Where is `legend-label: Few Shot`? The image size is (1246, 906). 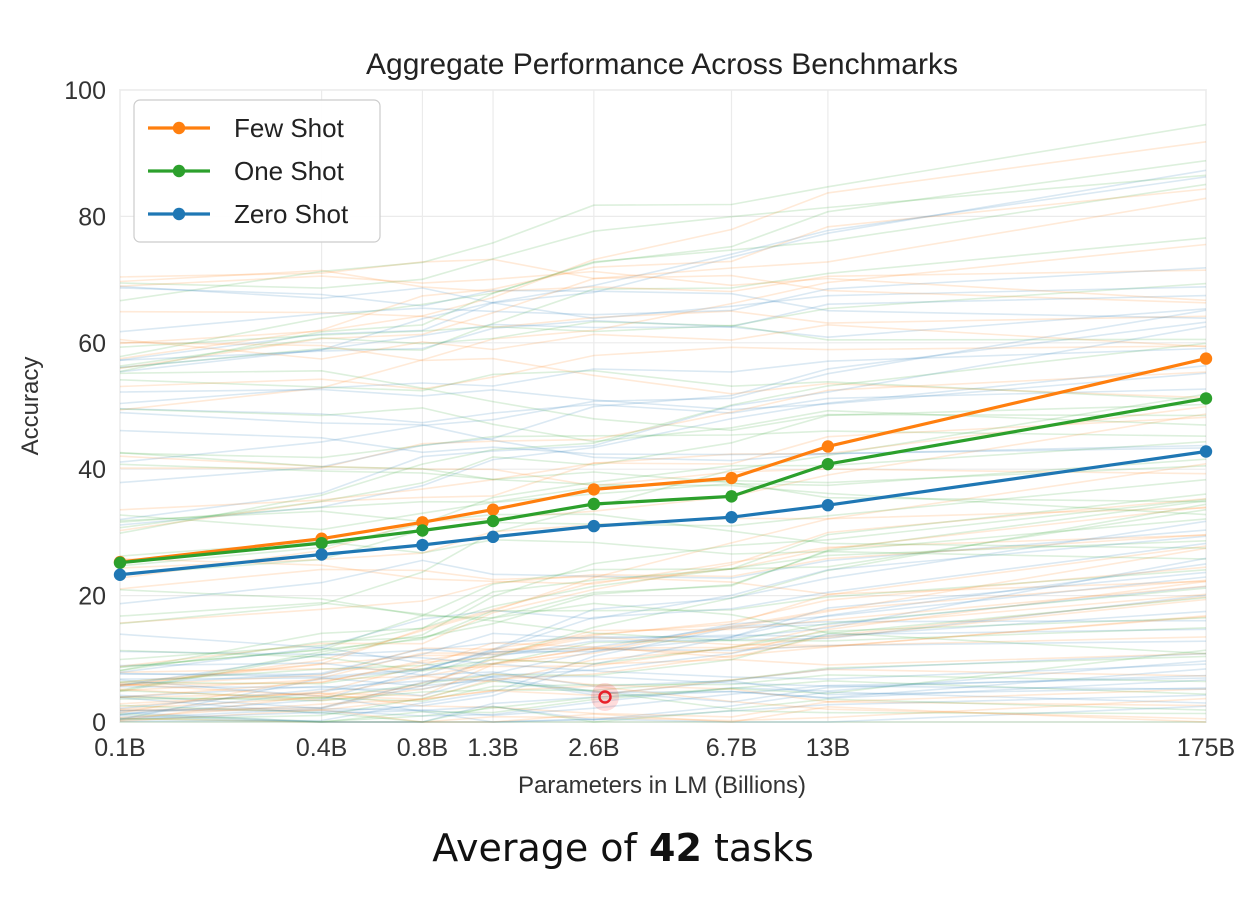 legend-label: Few Shot is located at coordinates (289, 128).